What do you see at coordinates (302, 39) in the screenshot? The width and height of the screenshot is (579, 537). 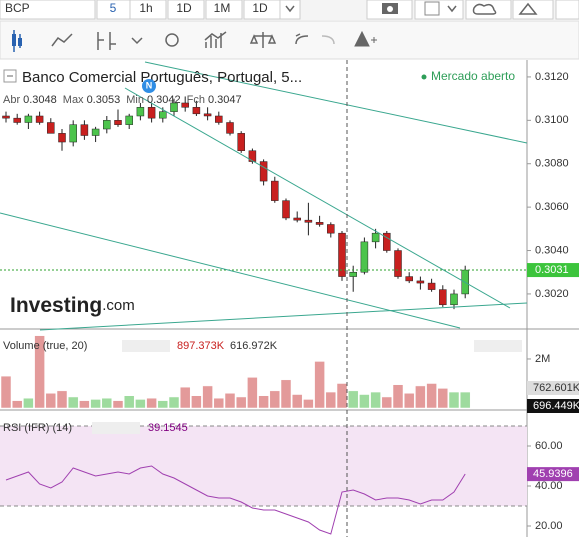 I see `undo-tool` at bounding box center [302, 39].